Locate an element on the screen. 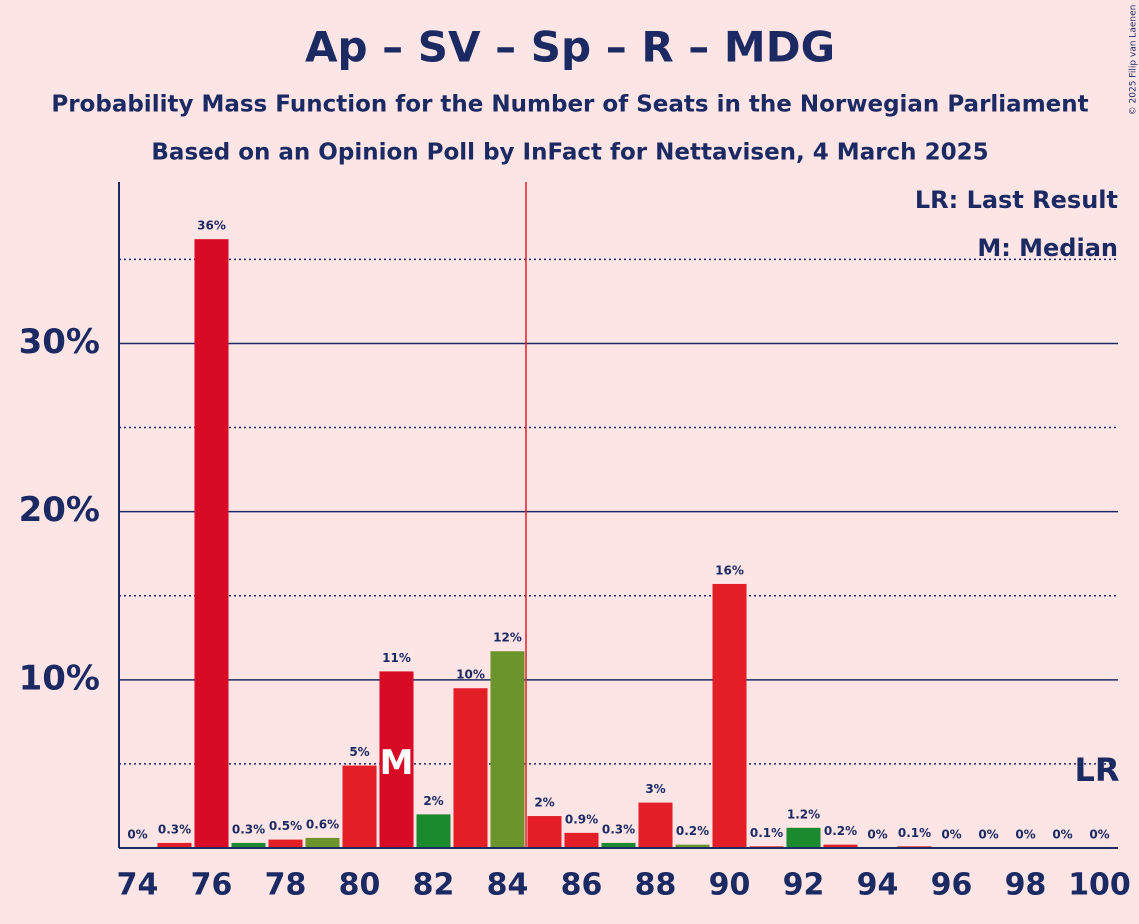  copyright: © 2025 Filip van Laenen is located at coordinates (1134, 60).